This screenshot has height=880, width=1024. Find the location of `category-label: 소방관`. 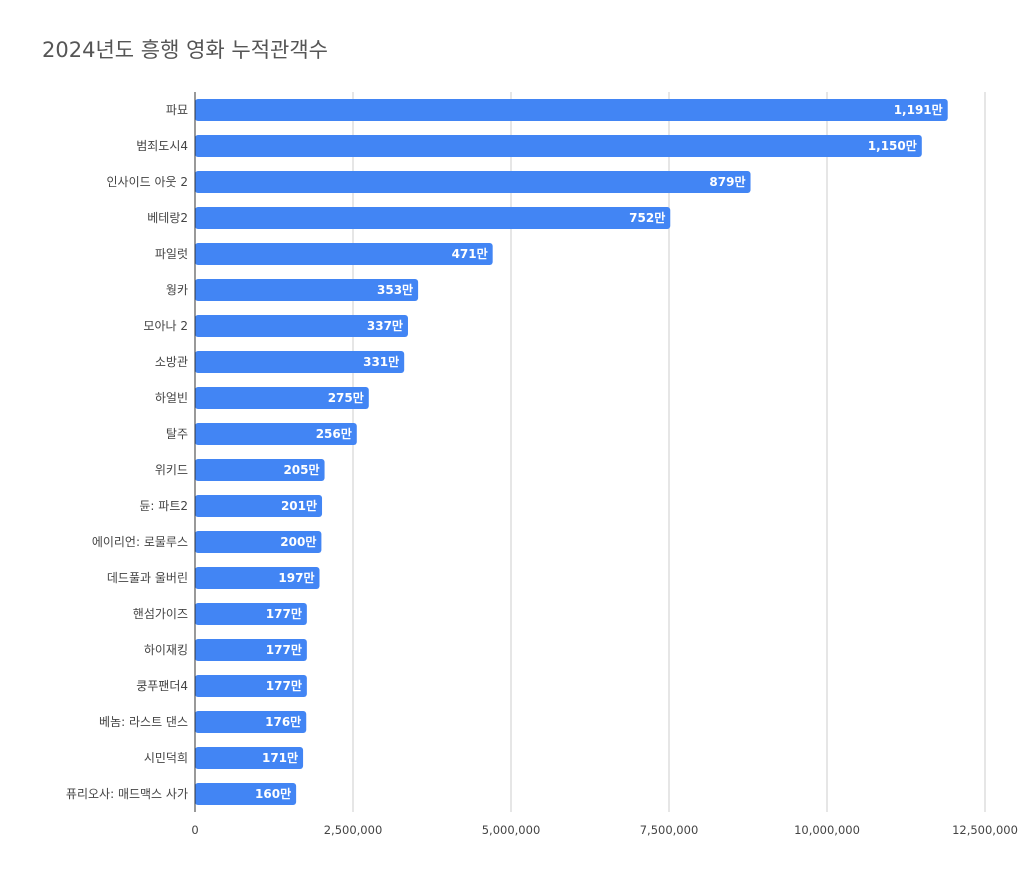

category-label: 소방관 is located at coordinates (171, 362).